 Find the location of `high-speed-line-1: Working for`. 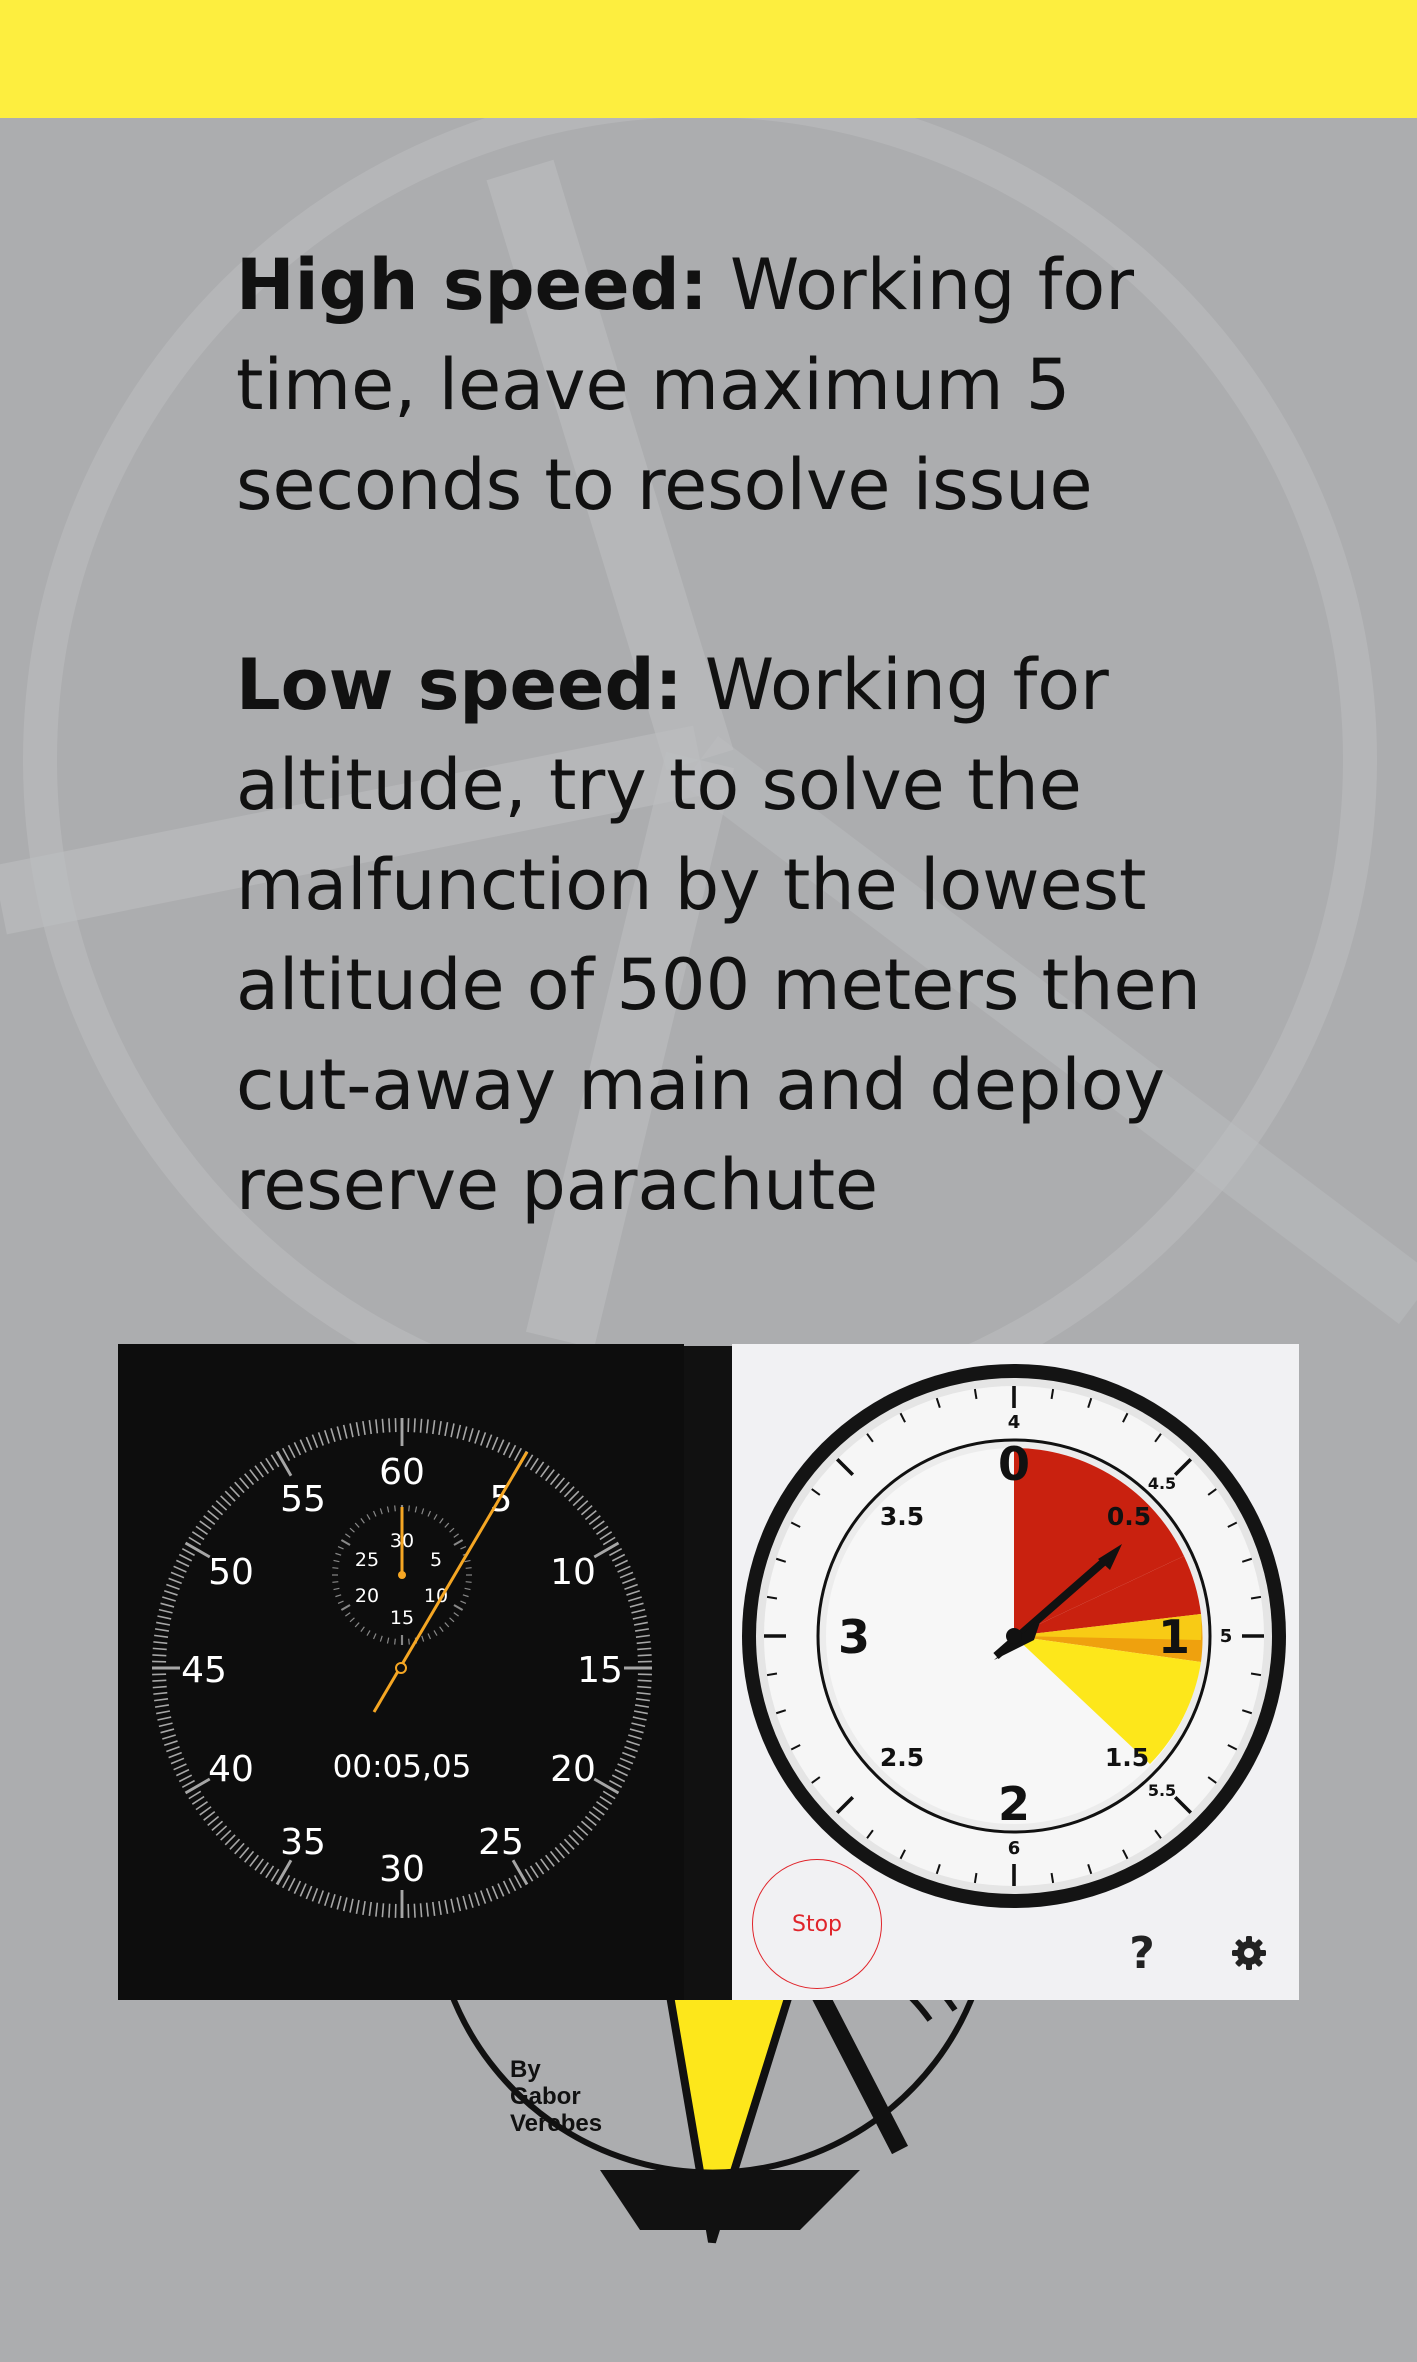

high-speed-line-1: Working for is located at coordinates (931, 285).